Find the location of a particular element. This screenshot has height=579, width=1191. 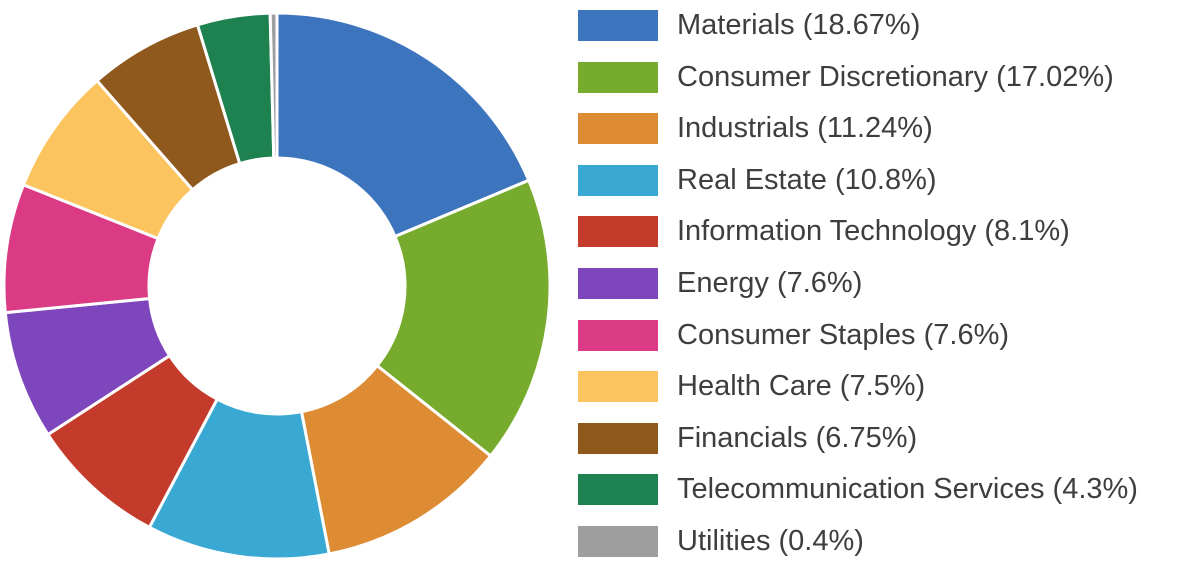

legend-label: Energy (7.6%) is located at coordinates (770, 282).